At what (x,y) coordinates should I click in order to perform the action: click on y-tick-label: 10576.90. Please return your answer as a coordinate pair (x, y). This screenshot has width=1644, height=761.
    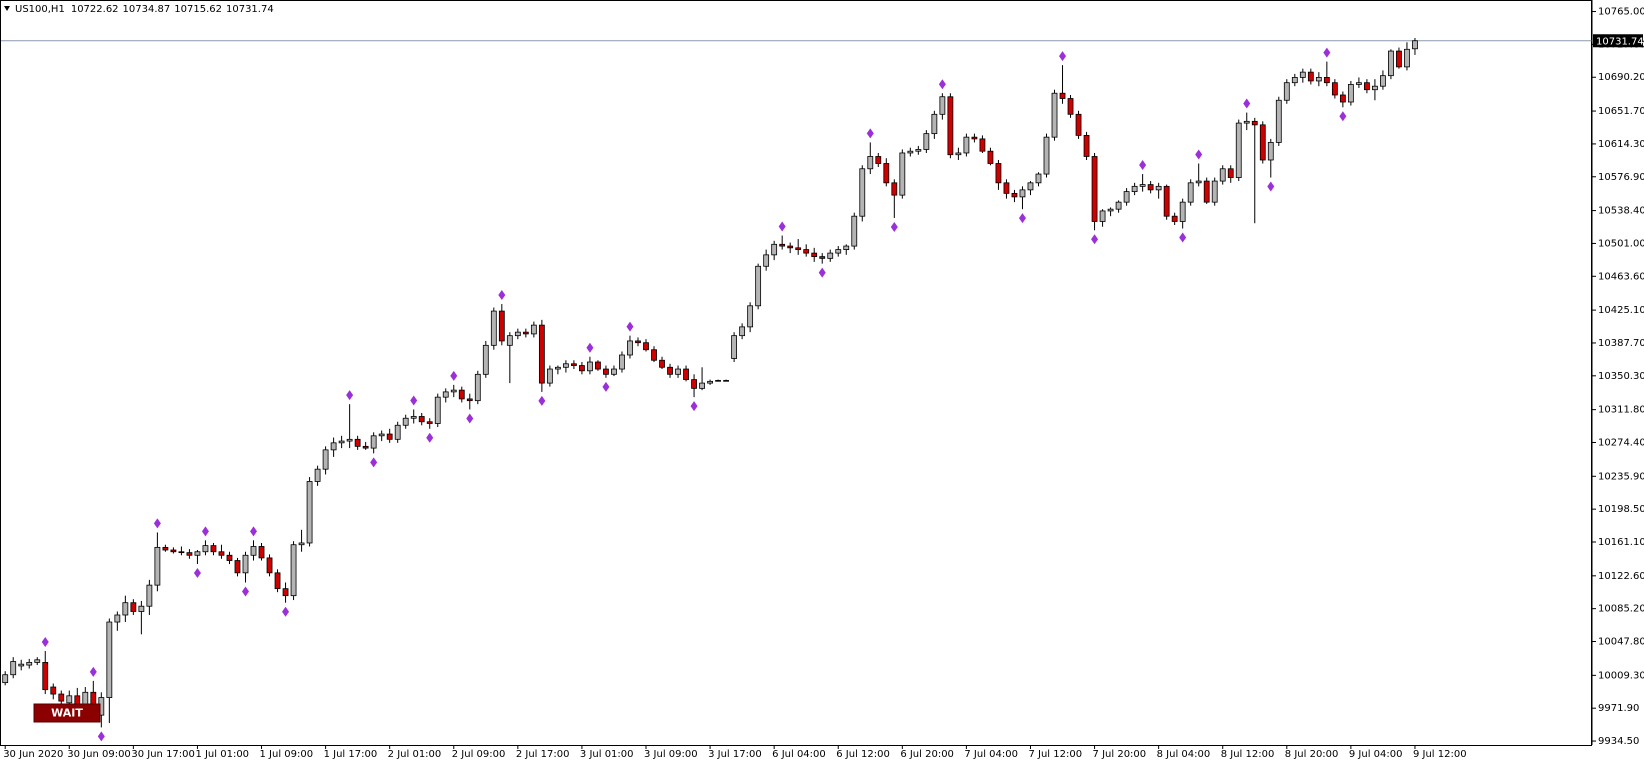
    Looking at the image, I should click on (1621, 177).